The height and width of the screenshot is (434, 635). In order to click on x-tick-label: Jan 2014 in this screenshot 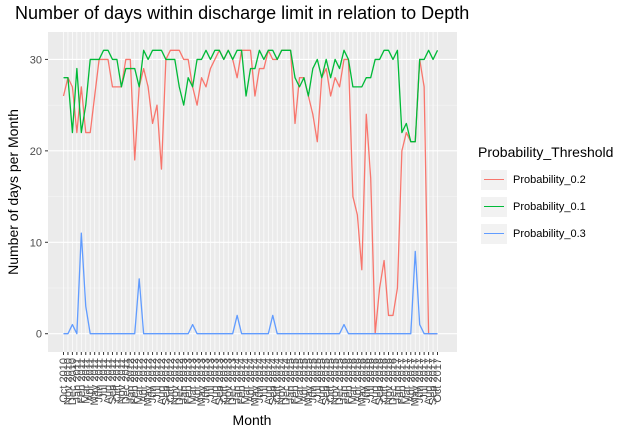, I will do `click(238, 380)`.